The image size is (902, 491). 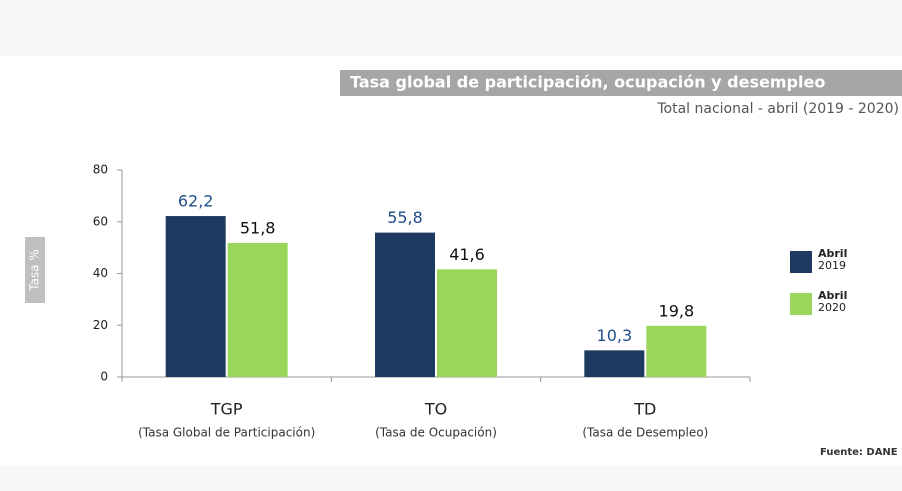 What do you see at coordinates (436, 433) in the screenshot?
I see `x-tick-sublabel: (Tasa de Ocupación)` at bounding box center [436, 433].